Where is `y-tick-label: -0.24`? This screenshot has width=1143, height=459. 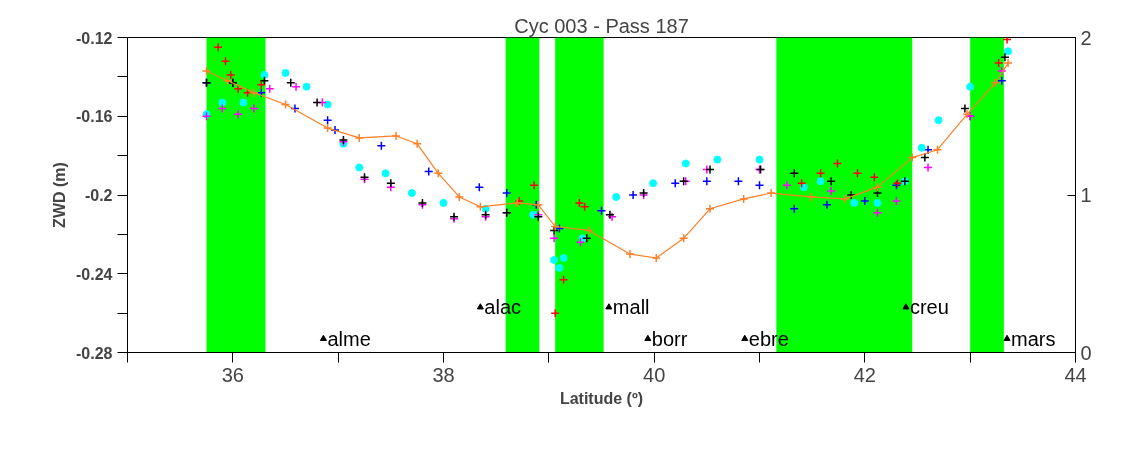 y-tick-label: -0.24 is located at coordinates (94, 274).